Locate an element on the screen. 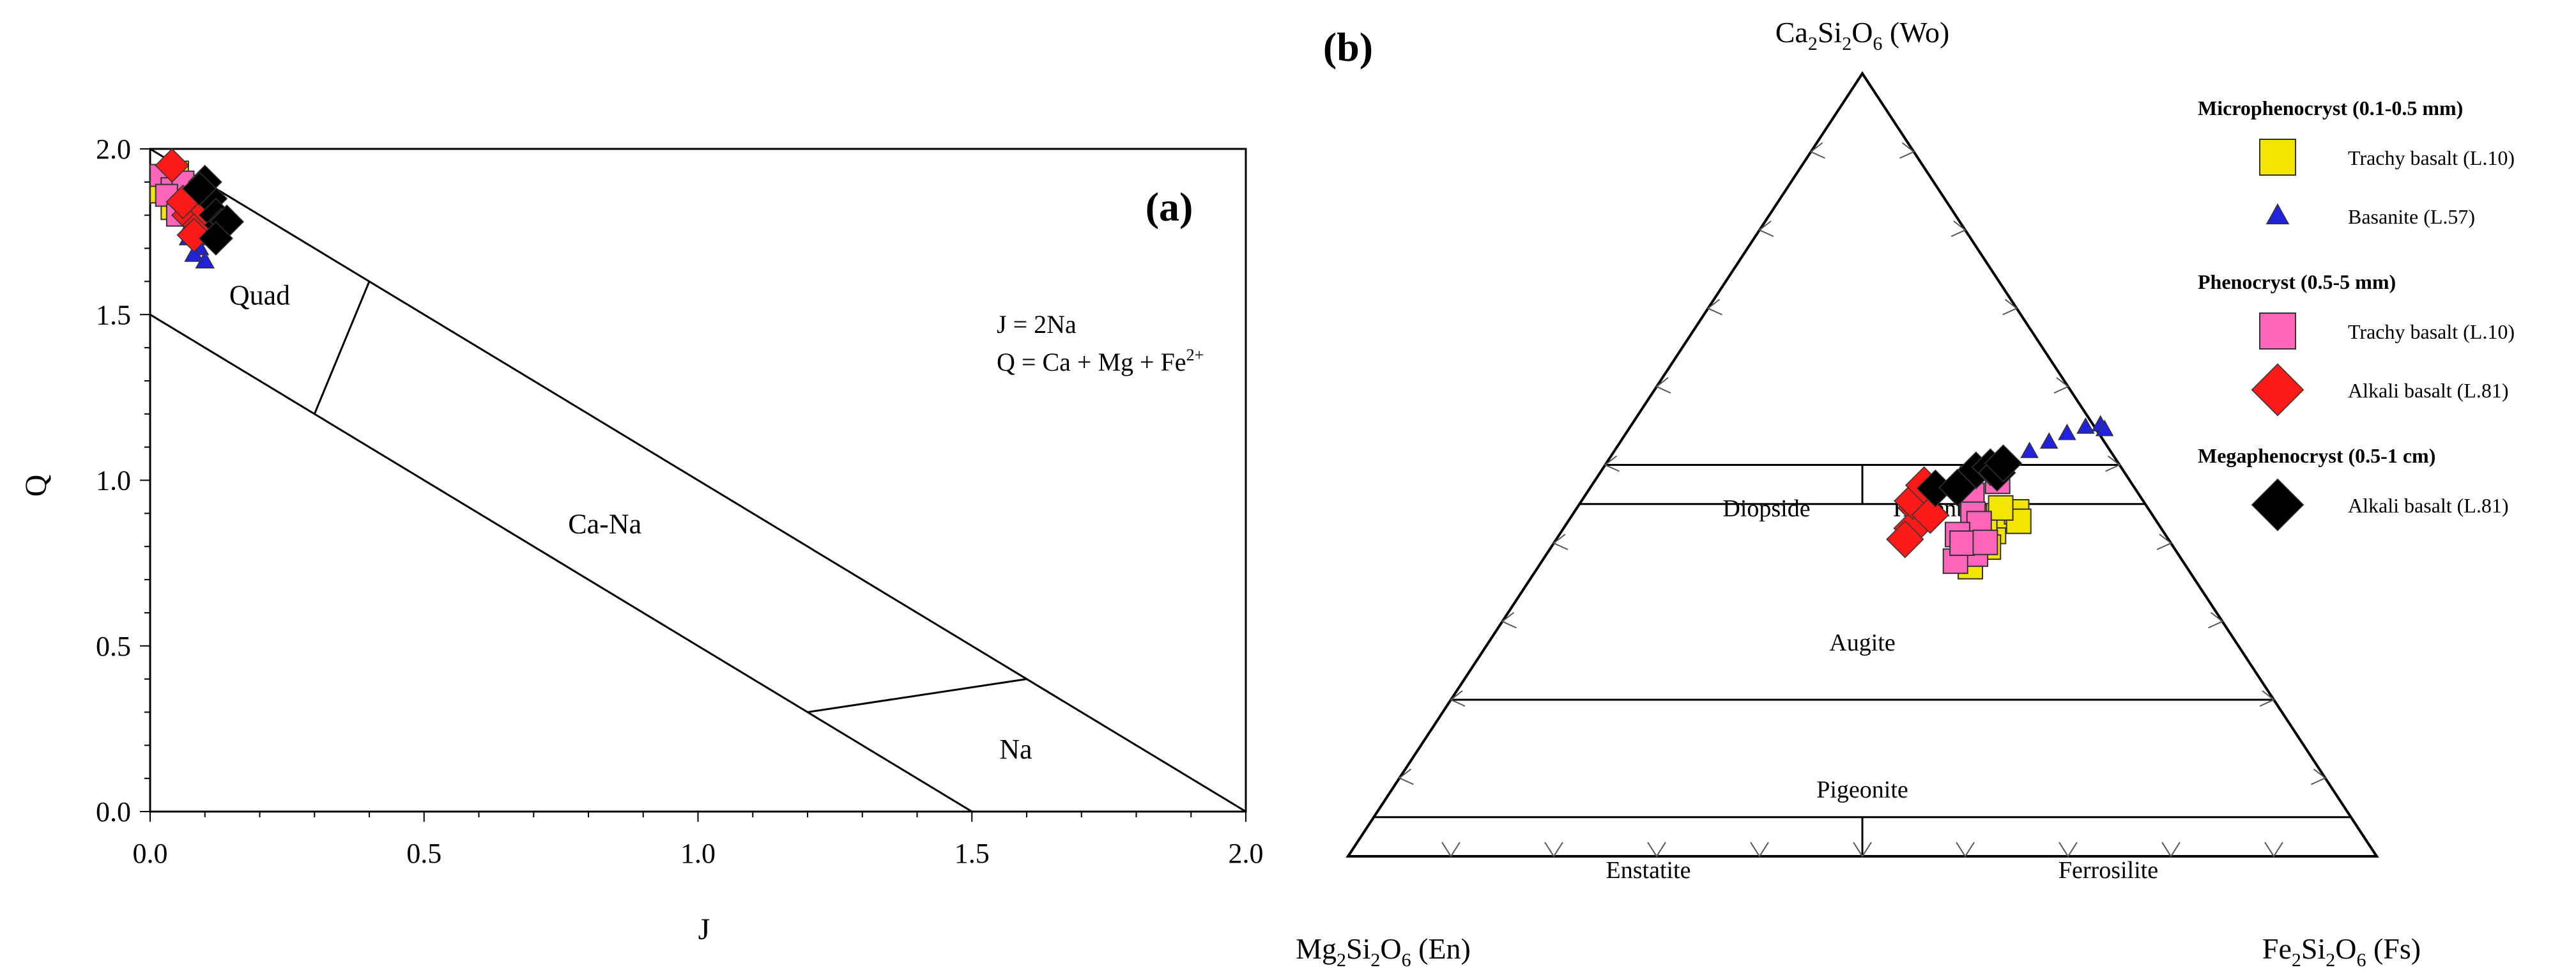  legend-item-label: Basanite (L.57) is located at coordinates (2411, 216).